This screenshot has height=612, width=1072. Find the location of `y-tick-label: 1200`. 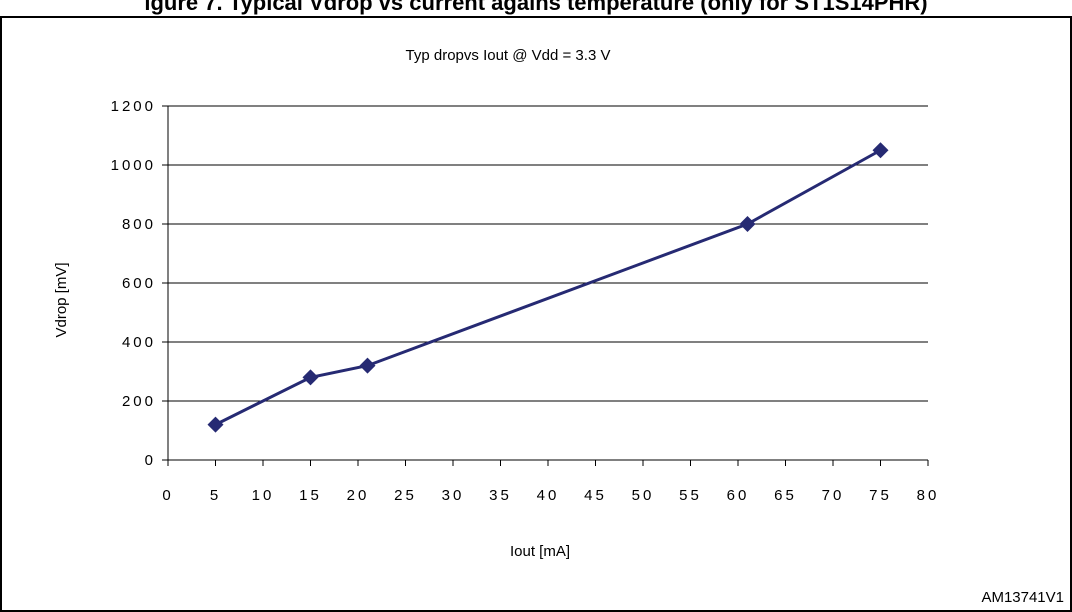

y-tick-label: 1200 is located at coordinates (133, 106).